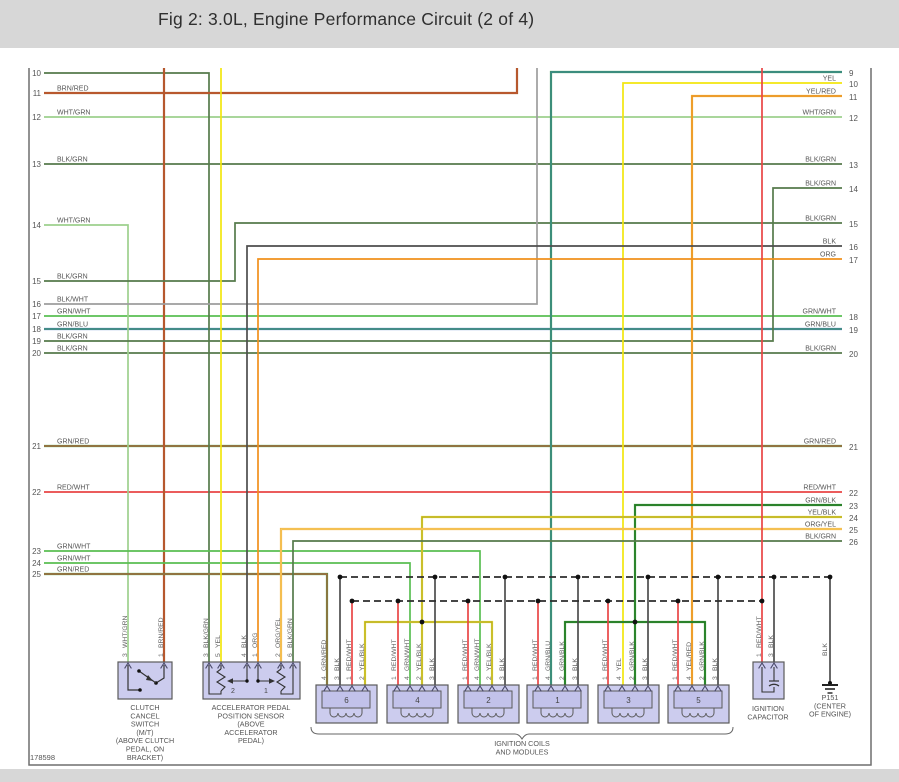 This screenshot has height=782, width=899. What do you see at coordinates (149, 678) in the screenshot?
I see `switch-blade-arrow` at bounding box center [149, 678].